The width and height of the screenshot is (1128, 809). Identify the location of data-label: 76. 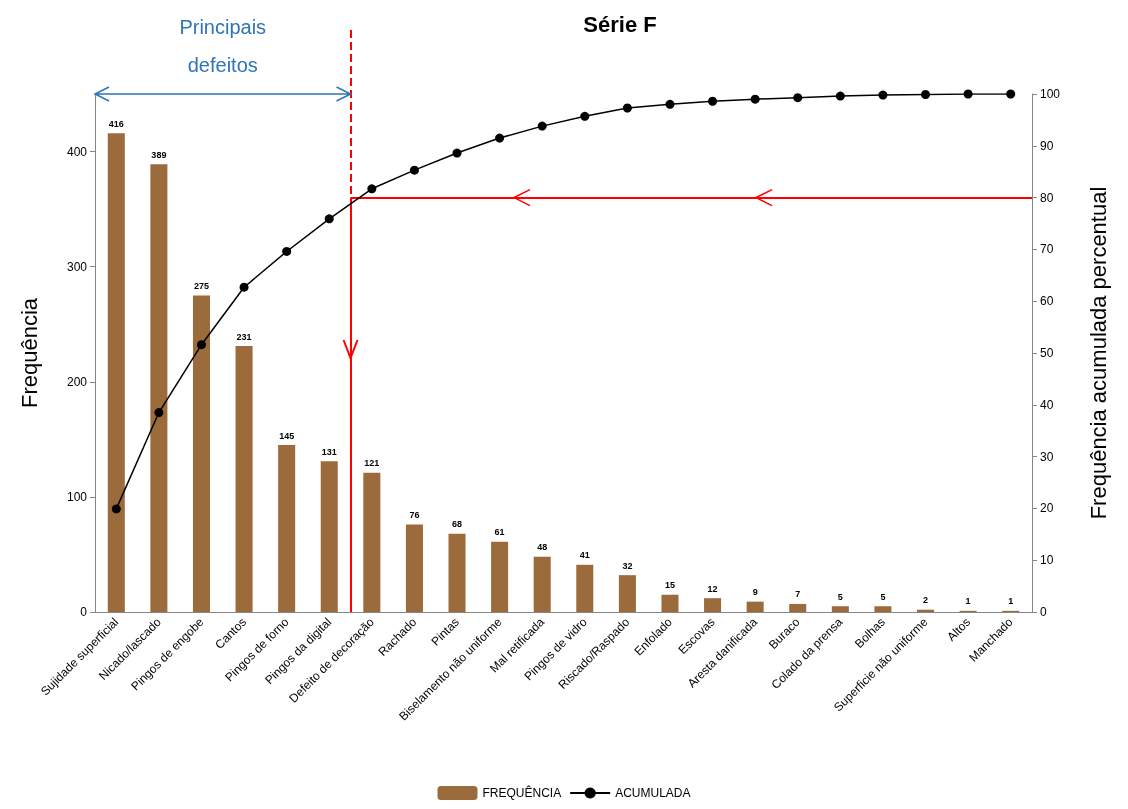
(414, 515).